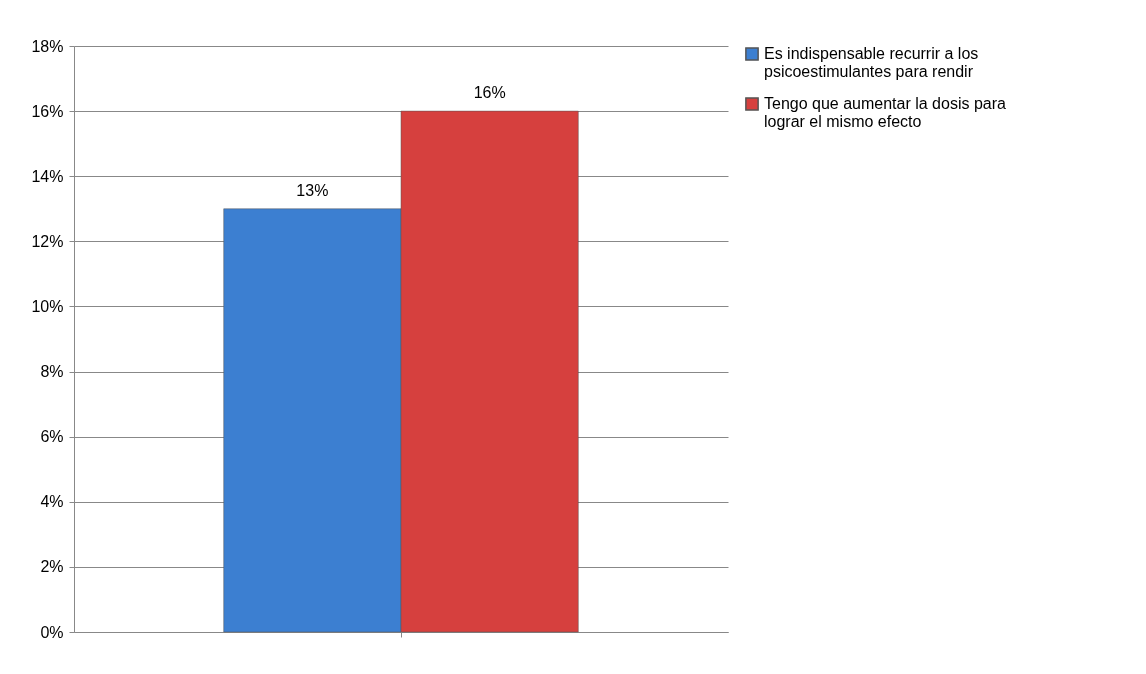  What do you see at coordinates (47, 306) in the screenshot?
I see `y-tick-label: 10%` at bounding box center [47, 306].